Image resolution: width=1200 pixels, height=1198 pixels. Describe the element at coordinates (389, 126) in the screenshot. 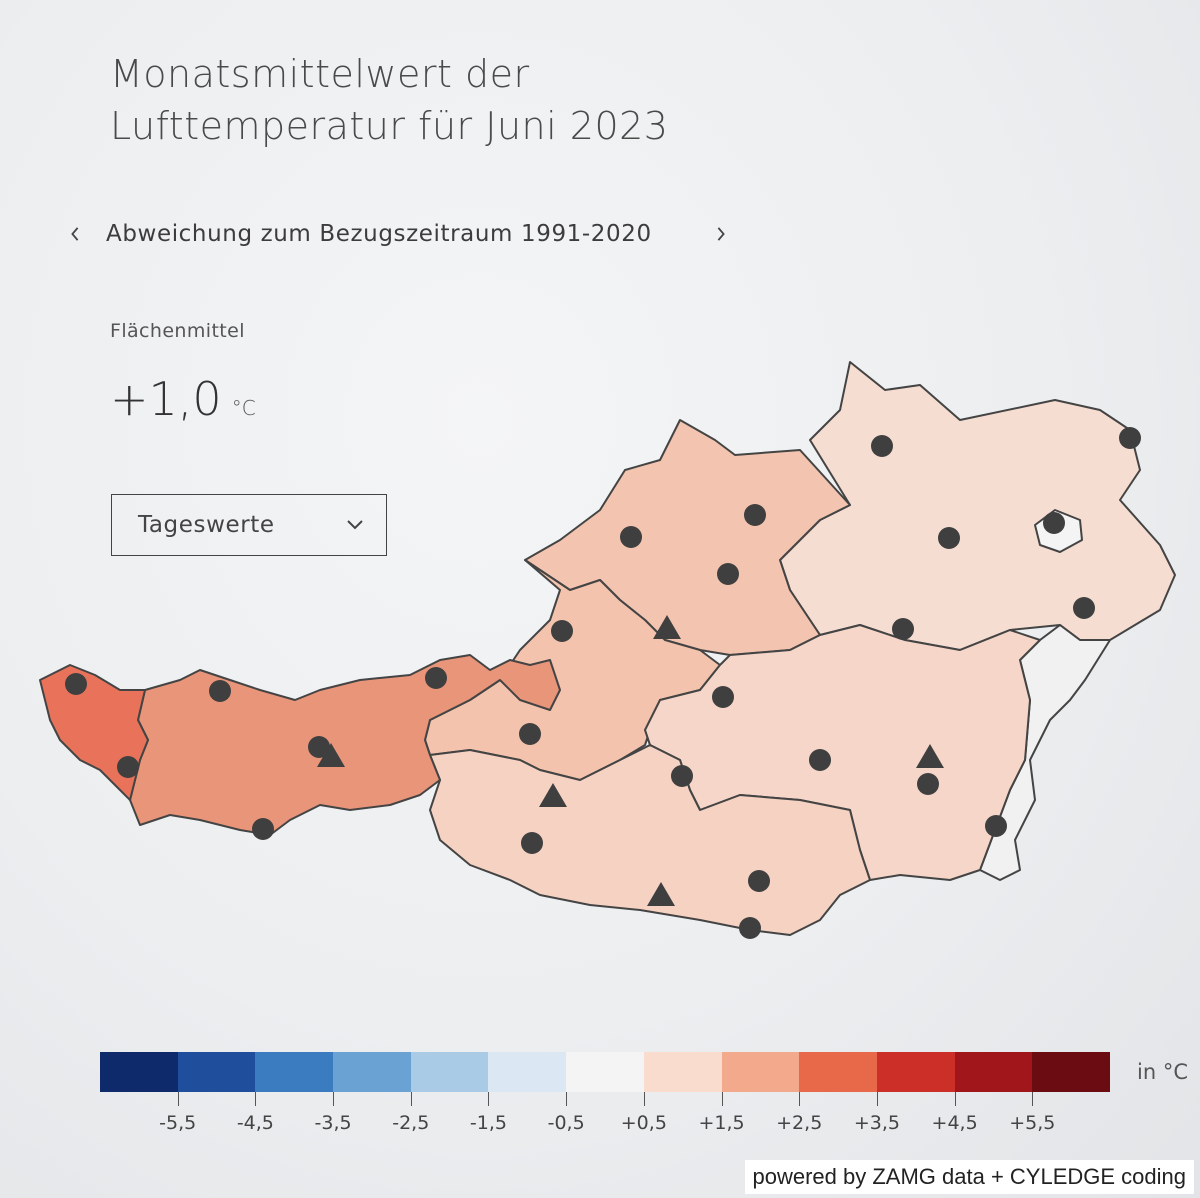

I see `title-line-2: Lufttemperatur für Juni 2023` at that location.